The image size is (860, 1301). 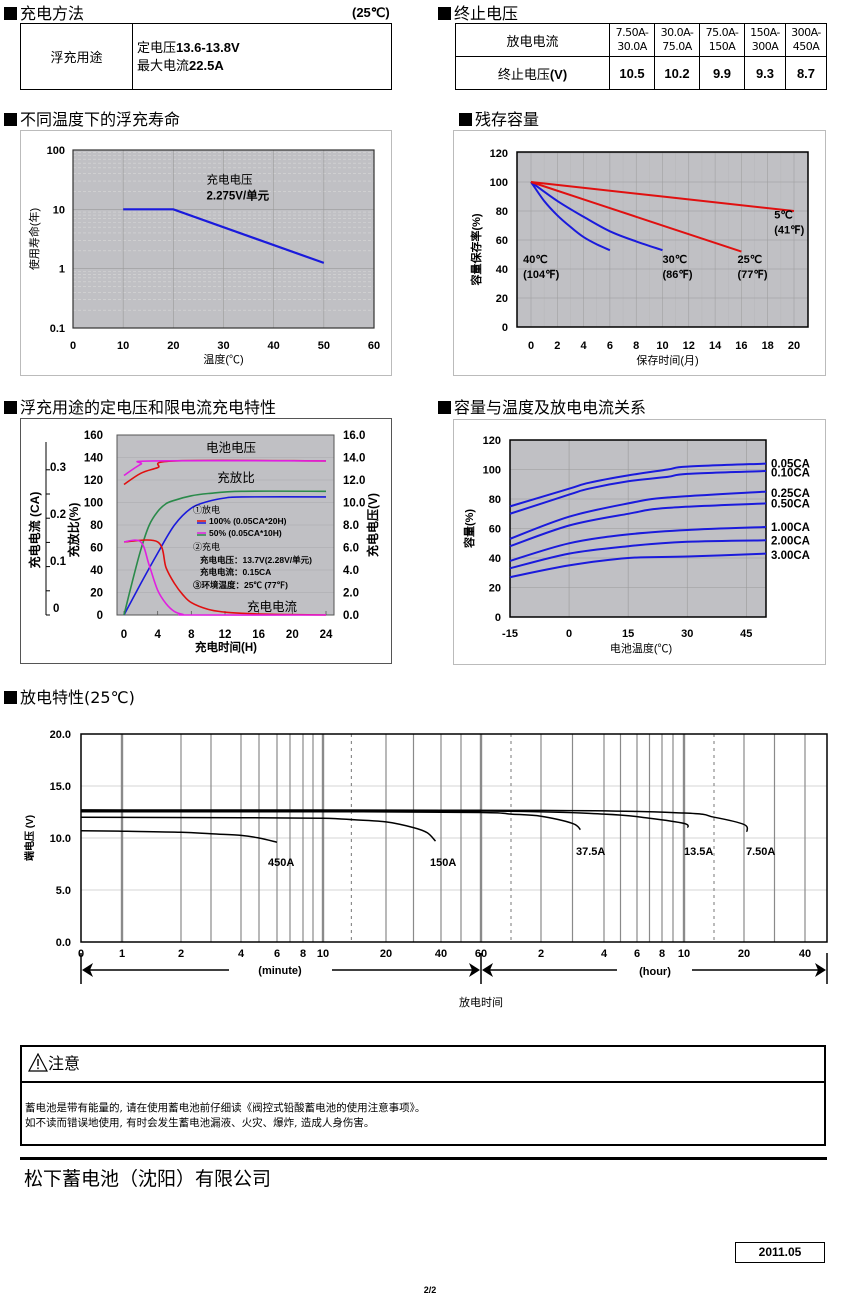 What do you see at coordinates (73, 530) in the screenshot?
I see `y-left-axis-label: 充放比(%)` at bounding box center [73, 530].